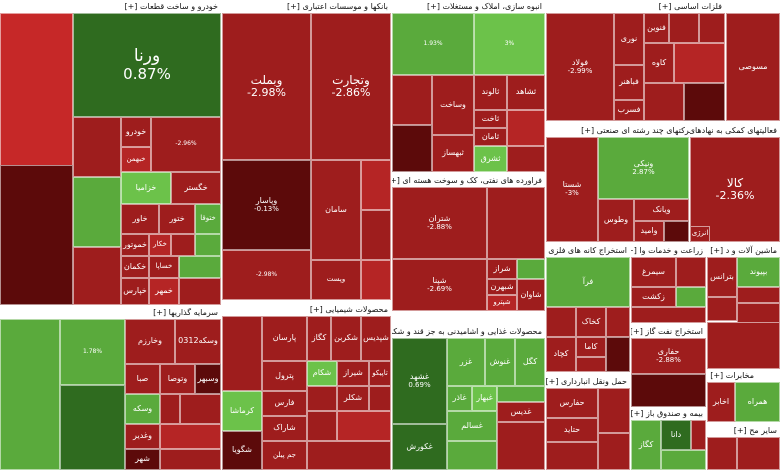  I want to click on sector-header-agri: زراعت و خدمات وا [+], so click(668, 250).